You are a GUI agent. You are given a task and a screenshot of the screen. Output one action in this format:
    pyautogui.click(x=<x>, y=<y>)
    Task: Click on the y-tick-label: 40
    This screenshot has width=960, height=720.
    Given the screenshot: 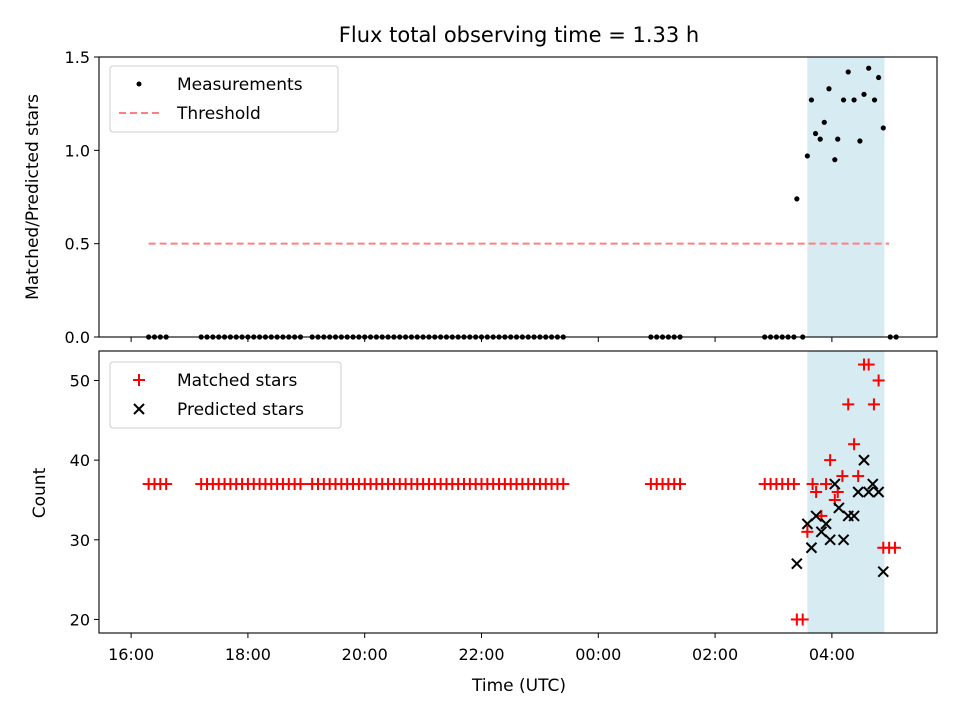 What is the action you would take?
    pyautogui.click(x=80, y=460)
    